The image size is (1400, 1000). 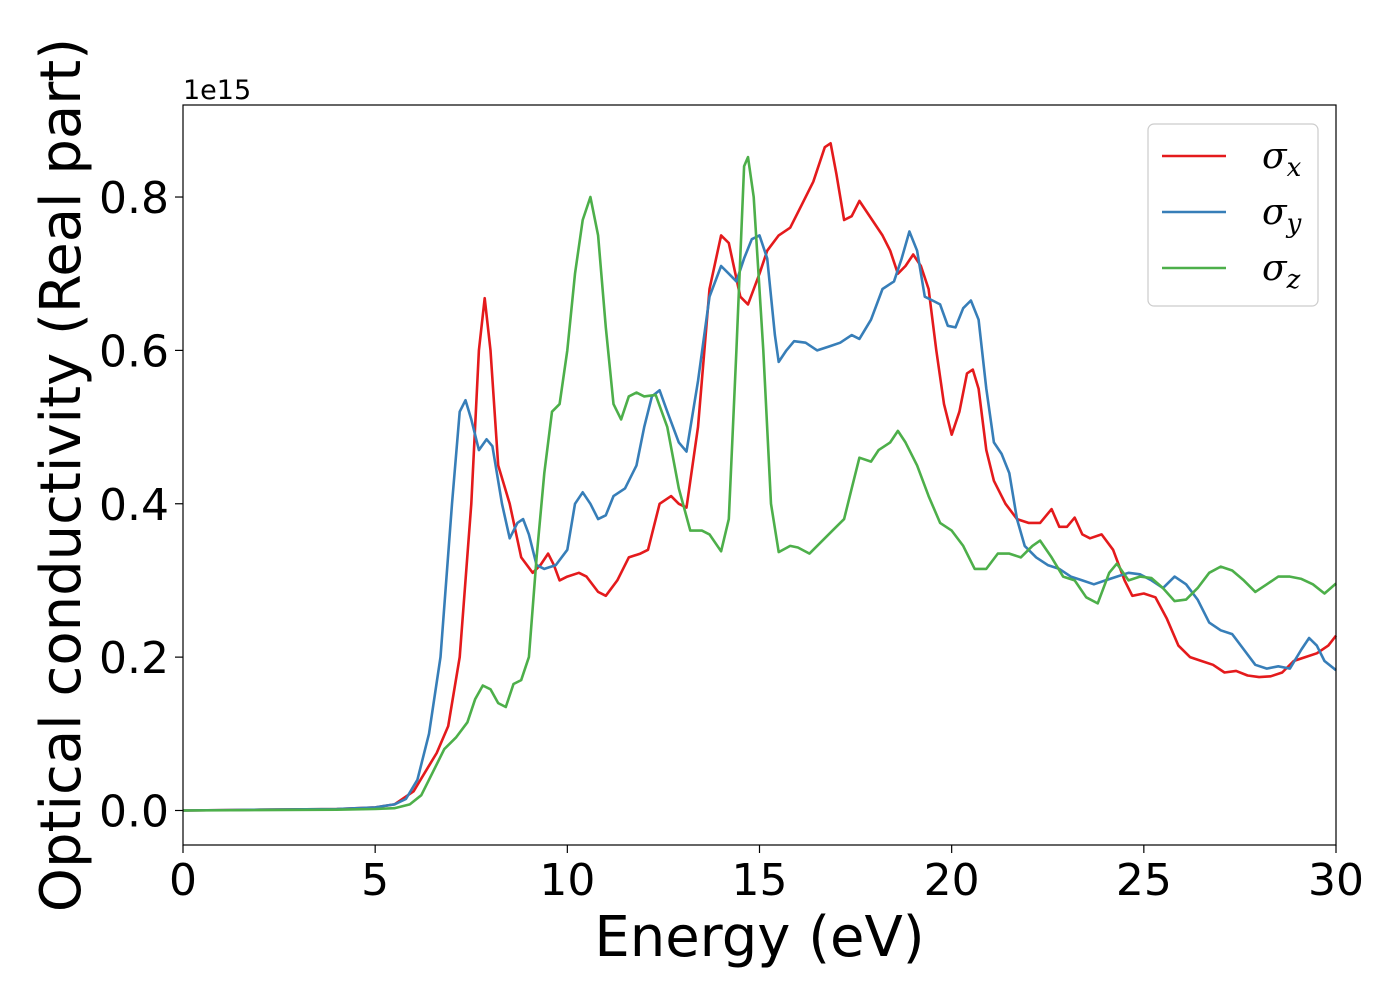 I want to click on x-tick-label: 30, so click(x=1336, y=880).